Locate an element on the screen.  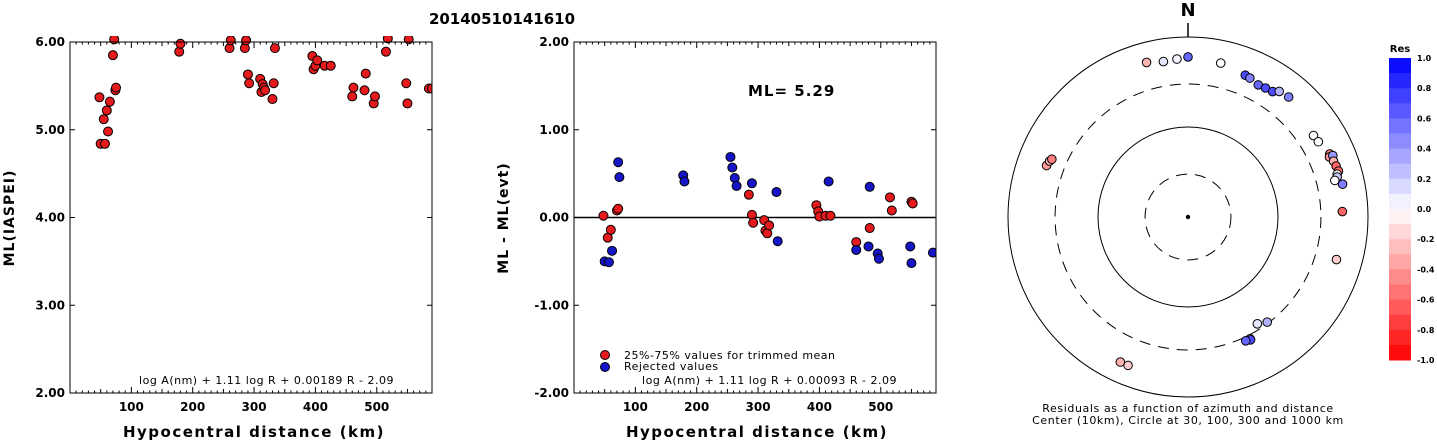
panel1-ytick-label: 4.00 is located at coordinates (50, 218).